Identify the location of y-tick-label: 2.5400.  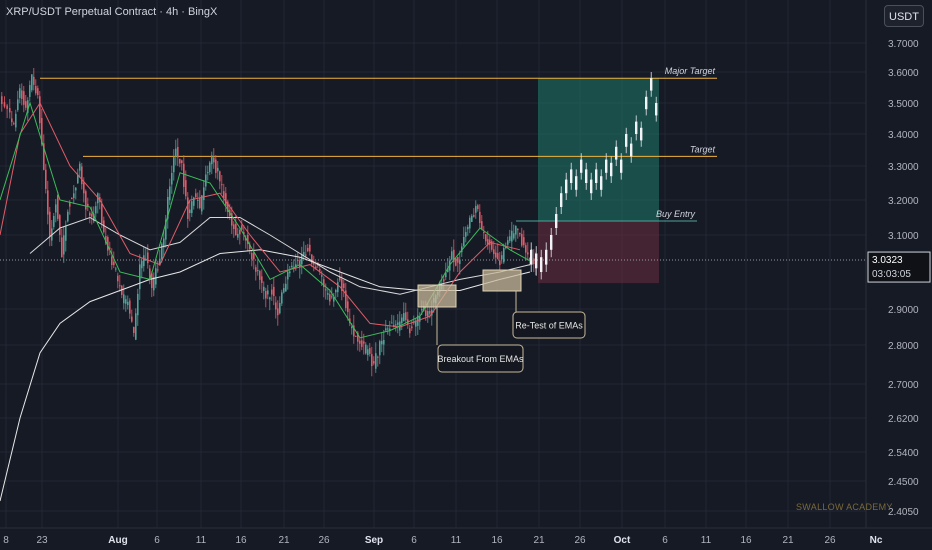
(903, 453).